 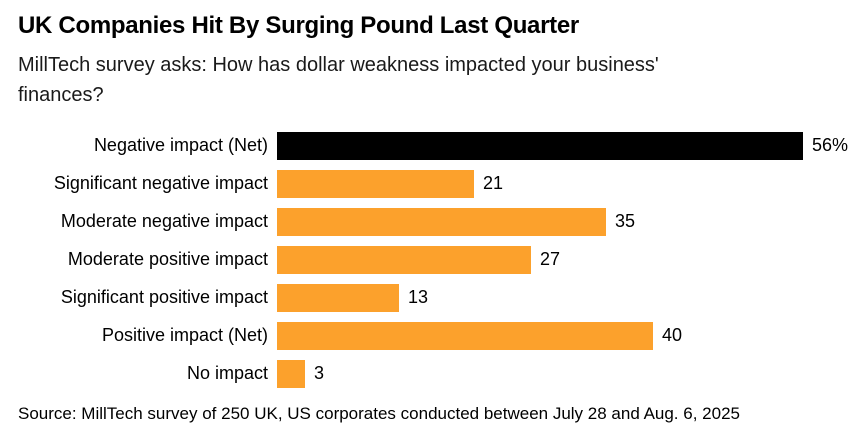 I want to click on chart-row: Moderate negative impact 35, so click(x=428, y=221).